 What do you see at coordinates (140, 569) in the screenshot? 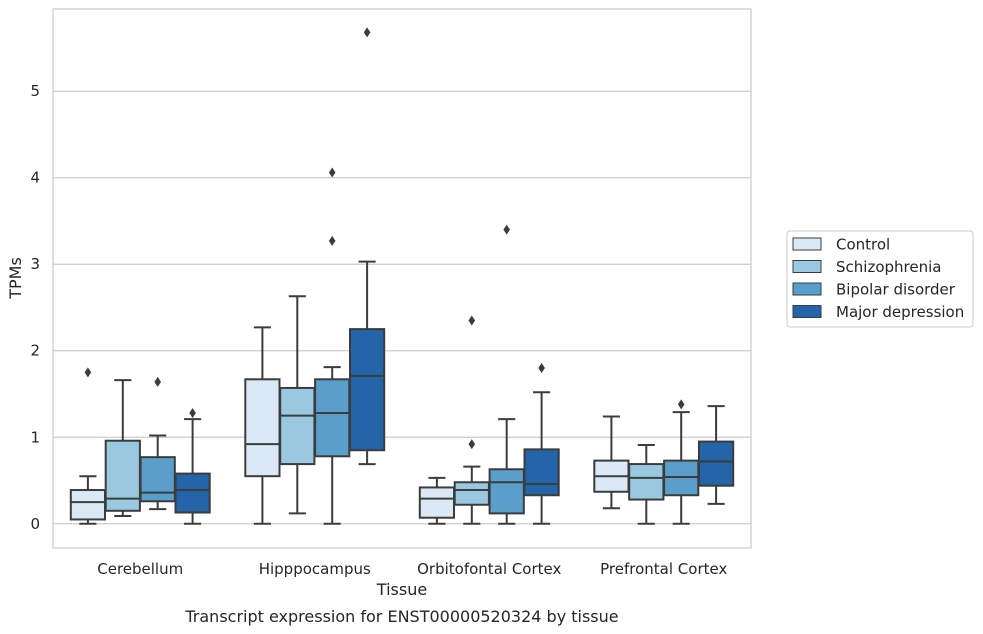
I see `x-tick-label: Cerebellum` at bounding box center [140, 569].